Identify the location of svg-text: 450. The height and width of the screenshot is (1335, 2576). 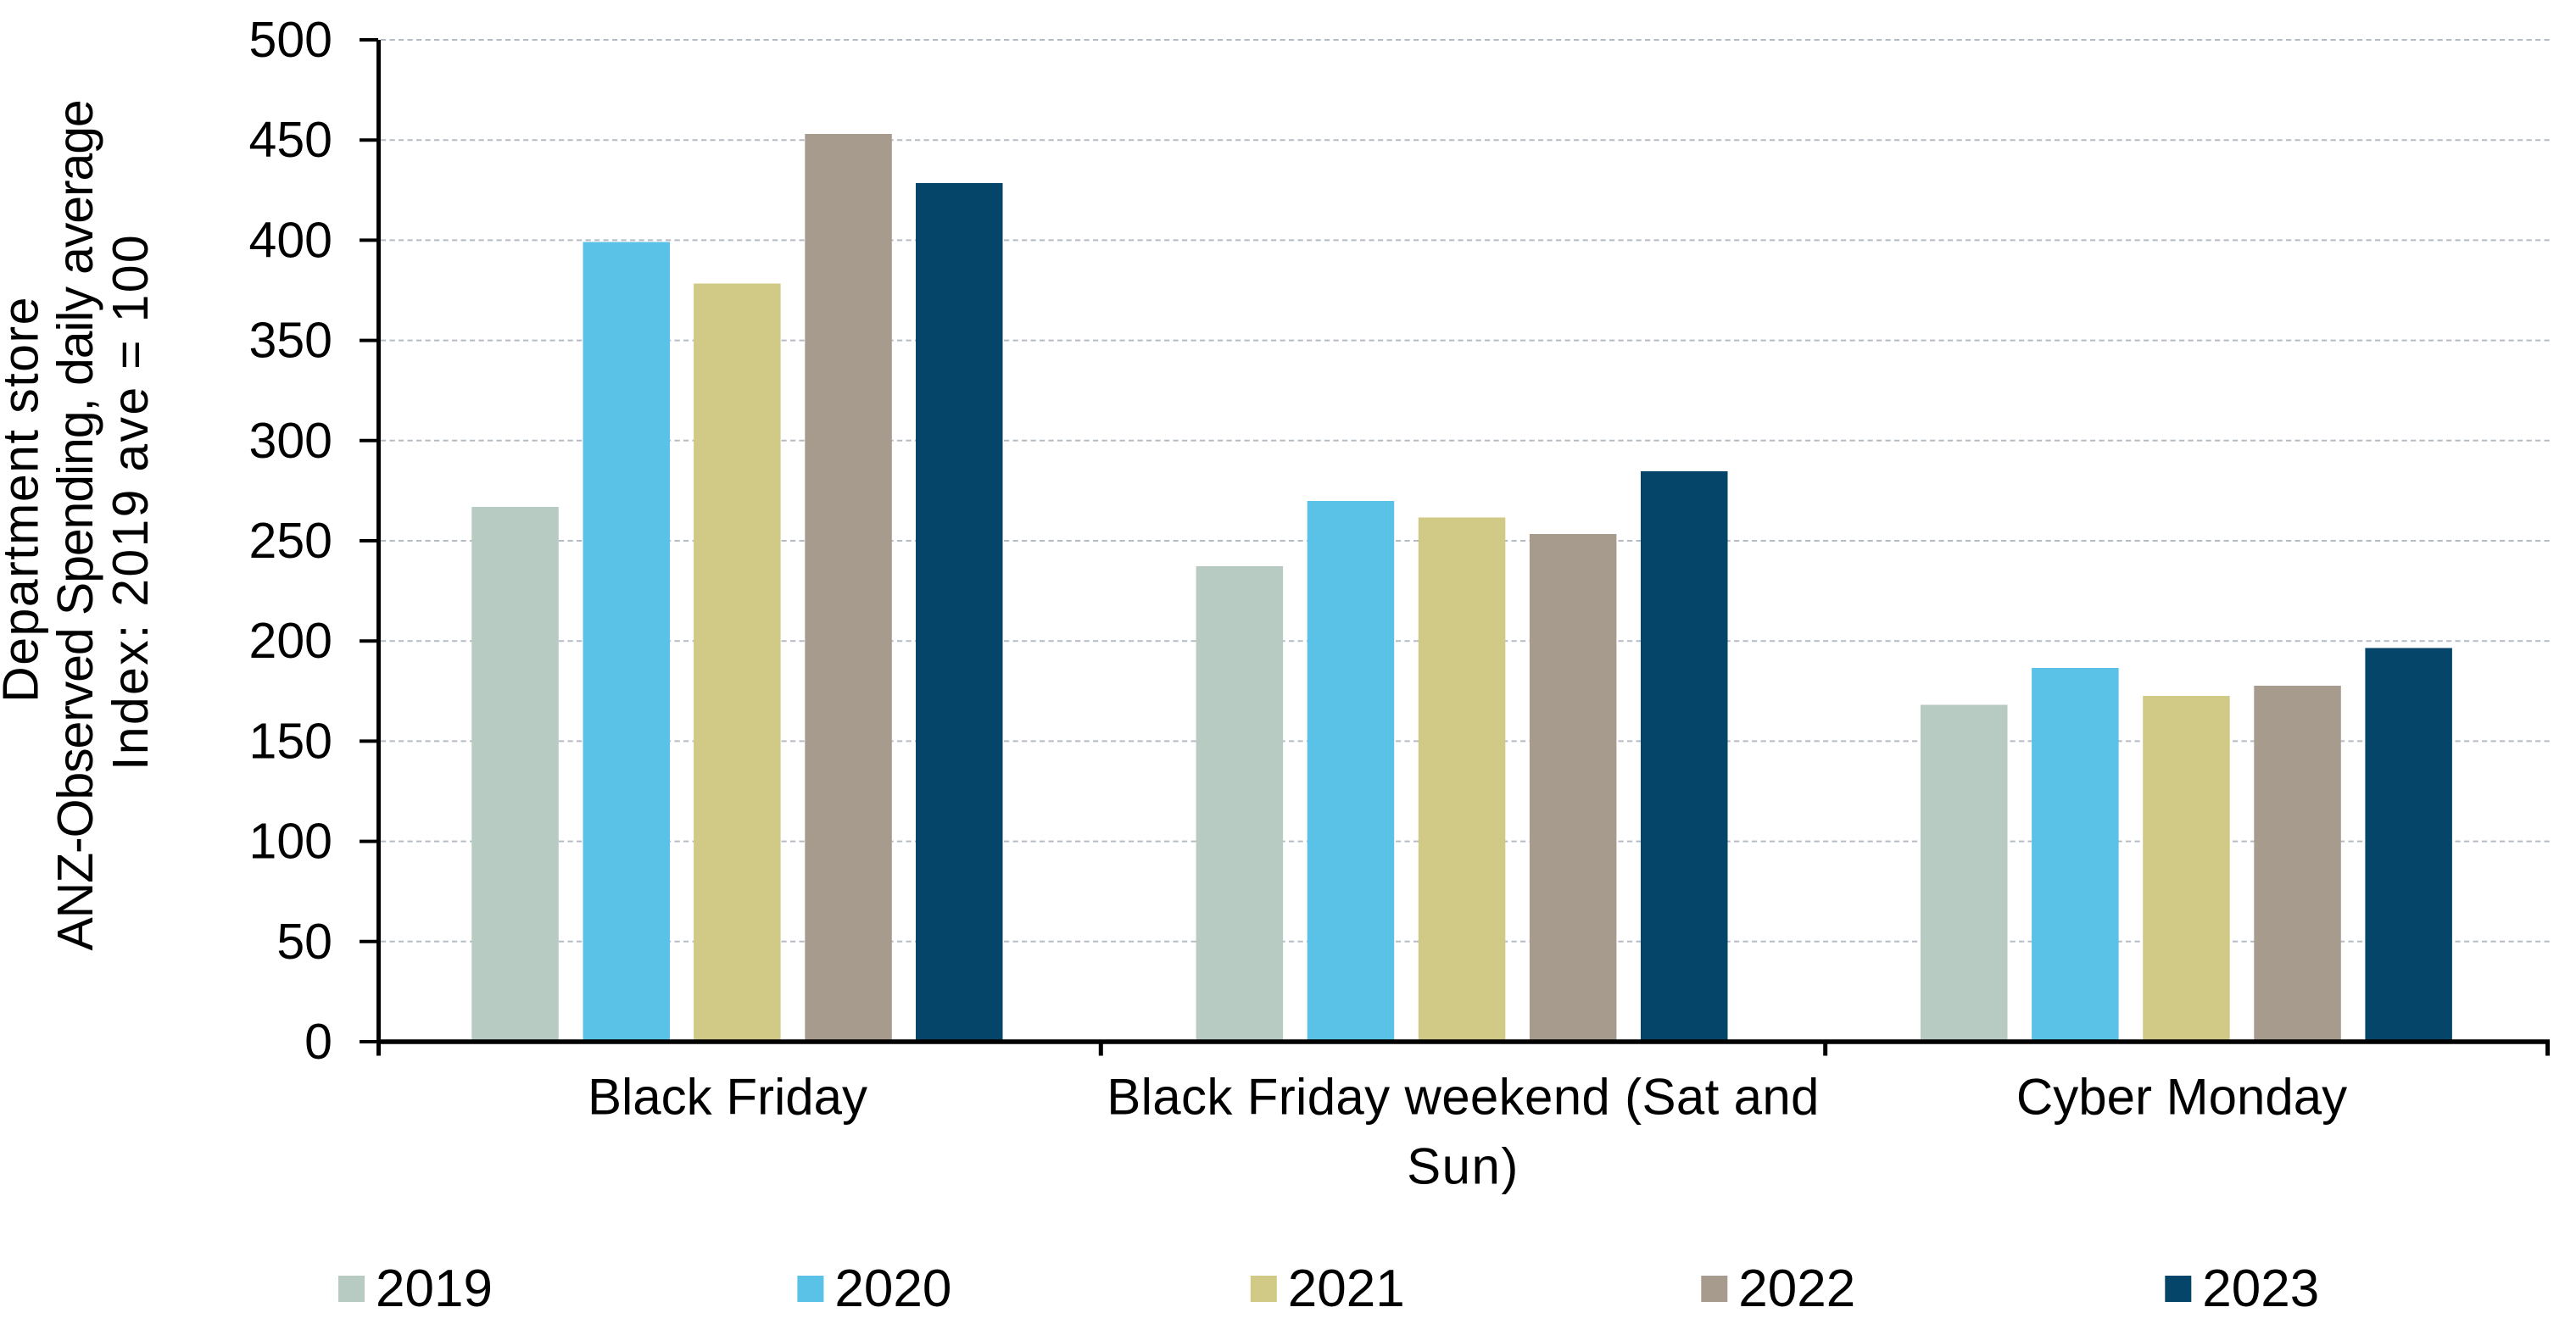
(290, 140).